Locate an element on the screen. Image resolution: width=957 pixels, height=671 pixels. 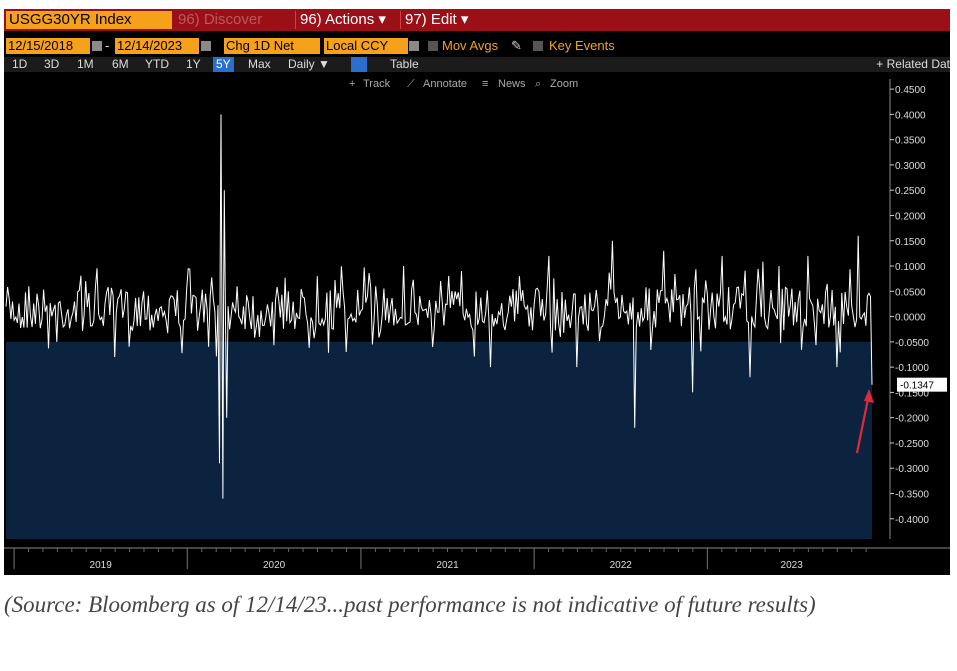
x-tick-label: 2022 is located at coordinates (621, 565).